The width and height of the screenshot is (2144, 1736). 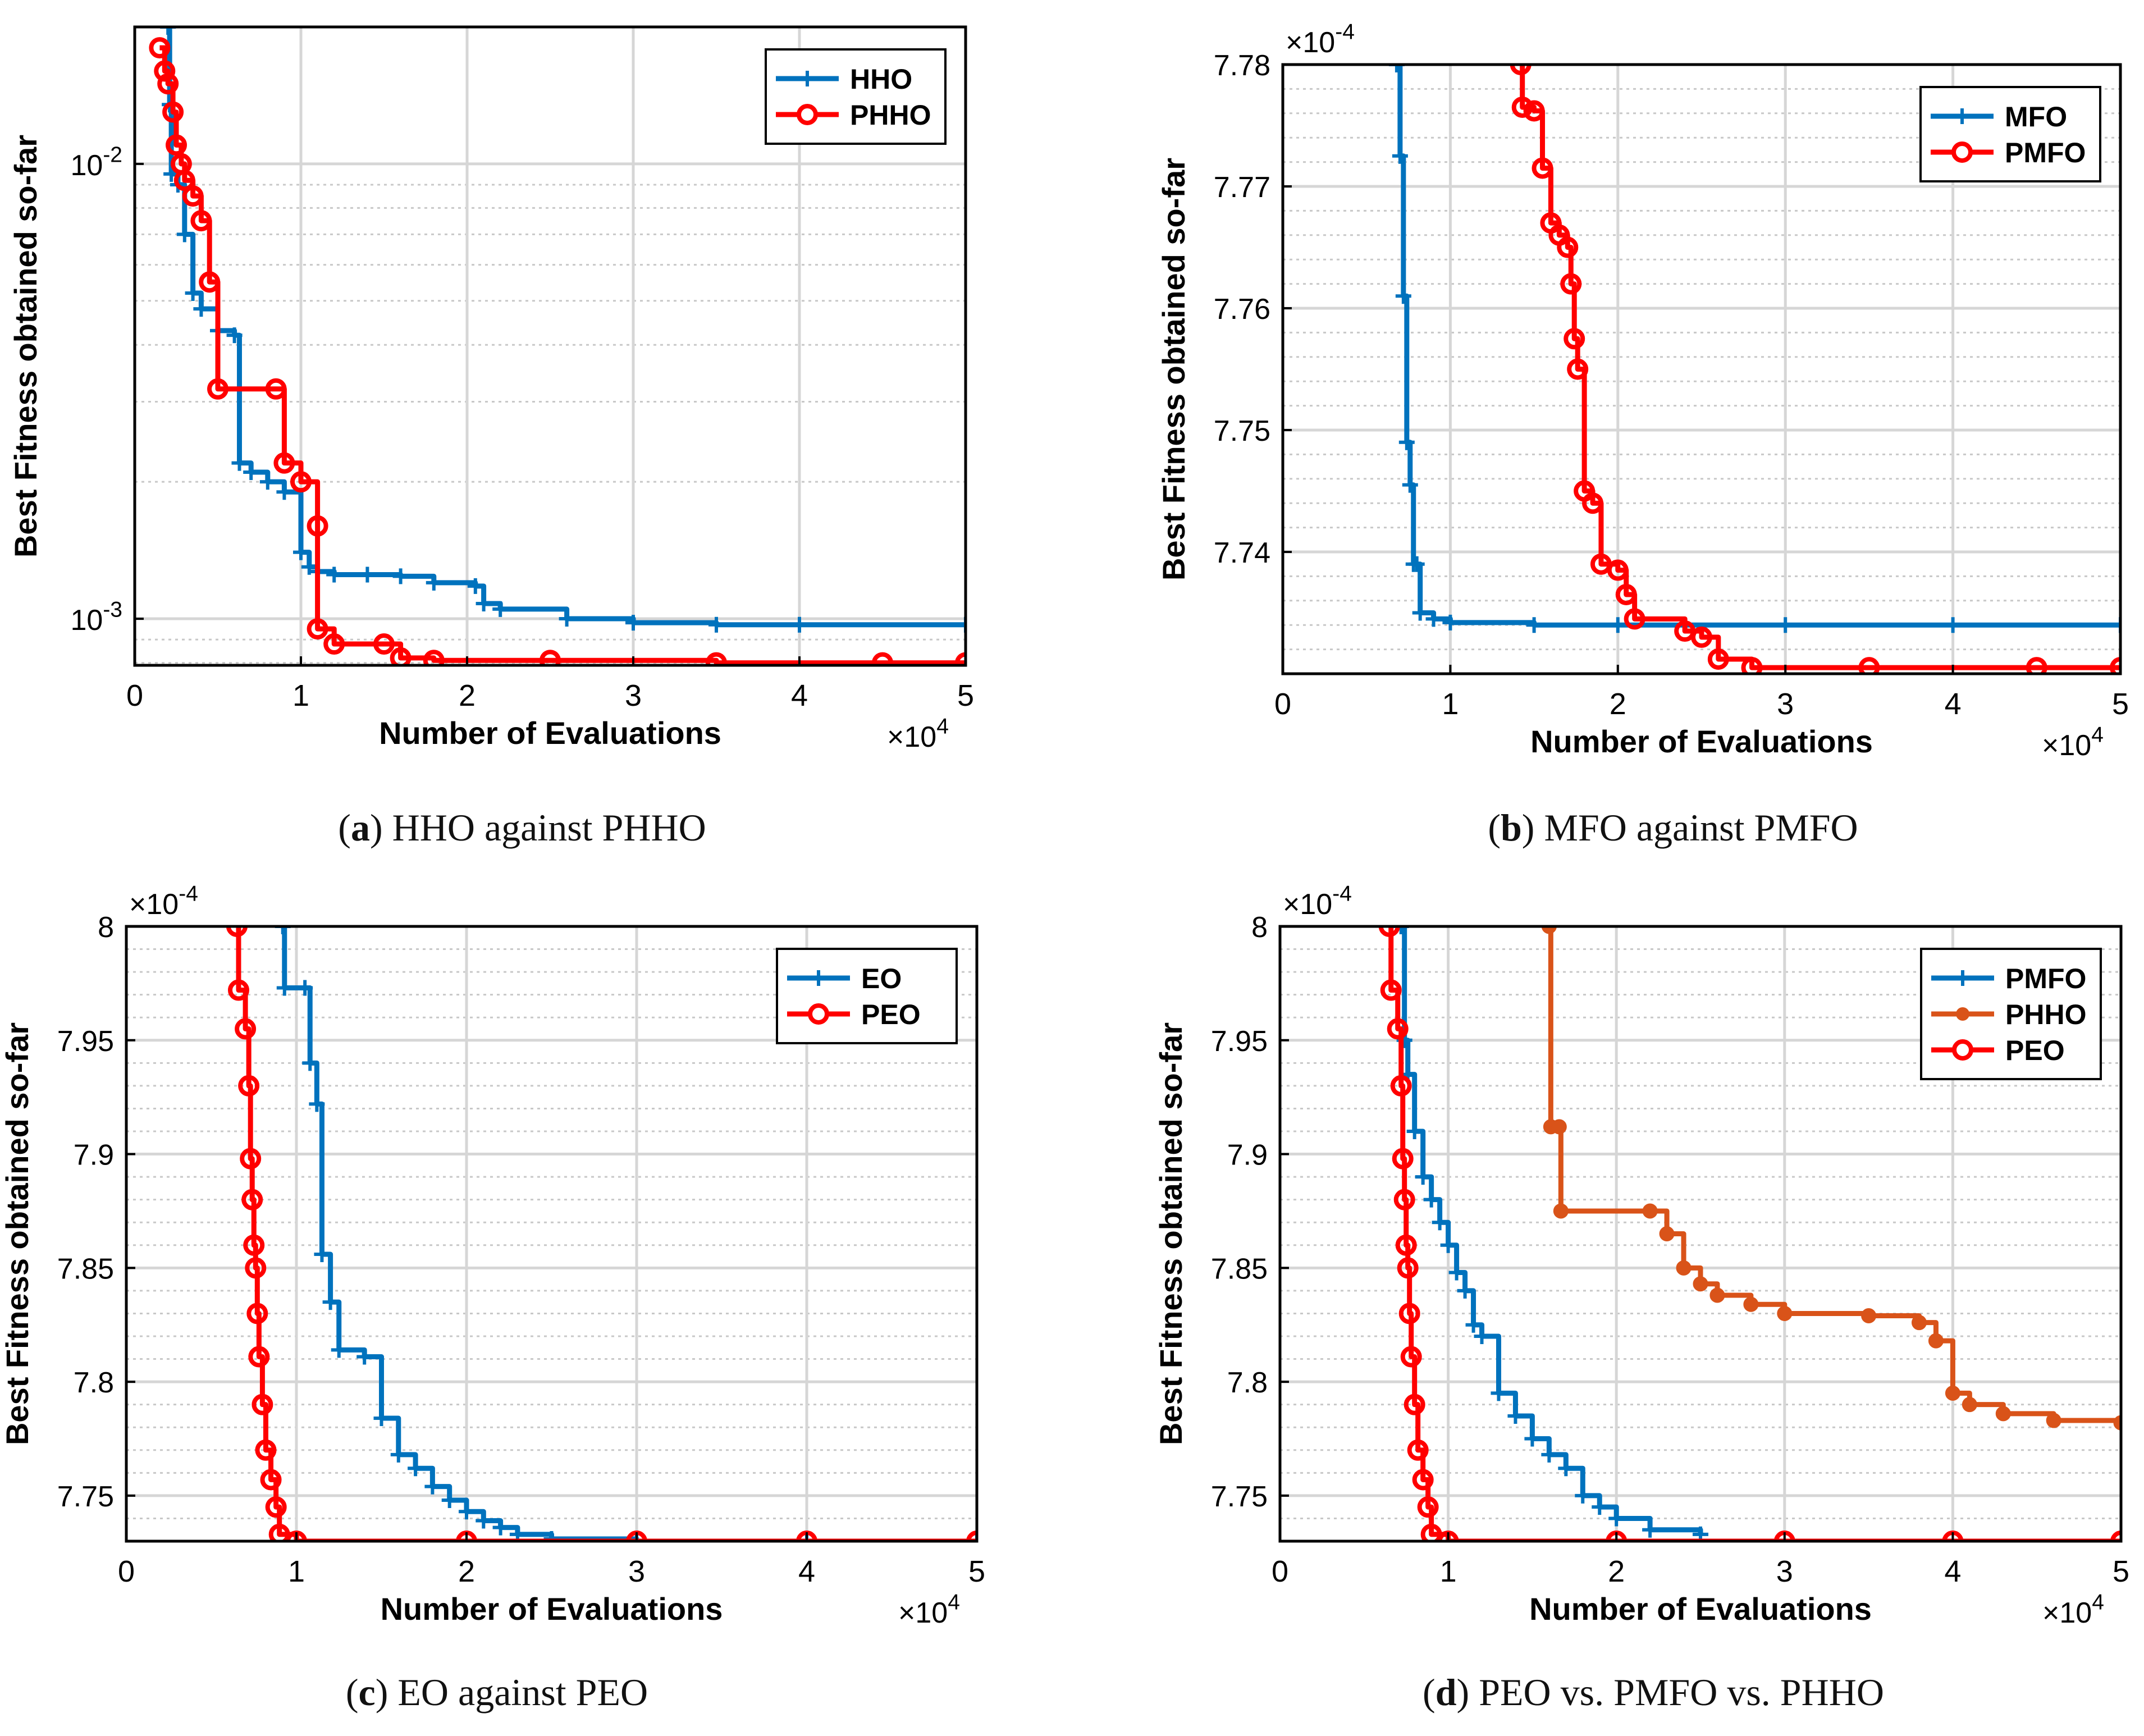 I want to click on x-tick-label: 3, so click(x=1785, y=704).